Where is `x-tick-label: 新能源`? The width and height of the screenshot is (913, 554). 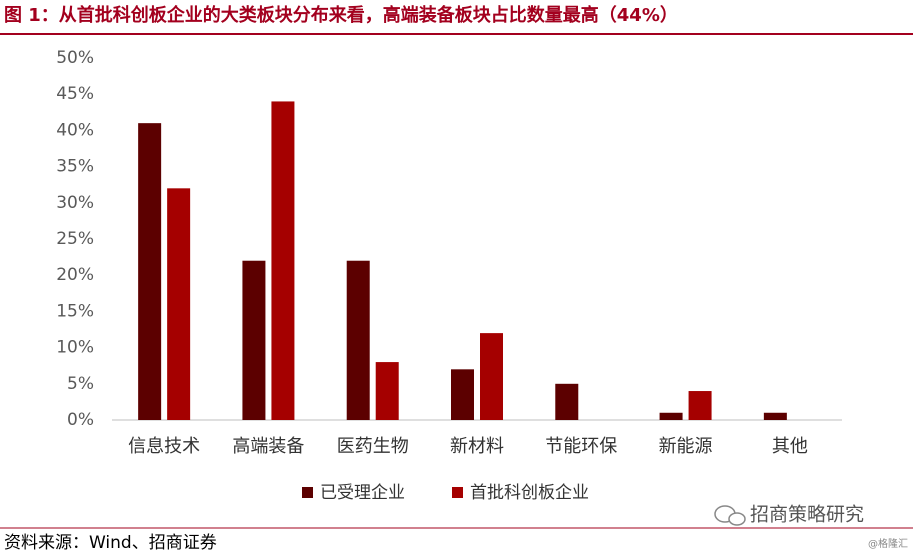 x-tick-label: 新能源 is located at coordinates (686, 446).